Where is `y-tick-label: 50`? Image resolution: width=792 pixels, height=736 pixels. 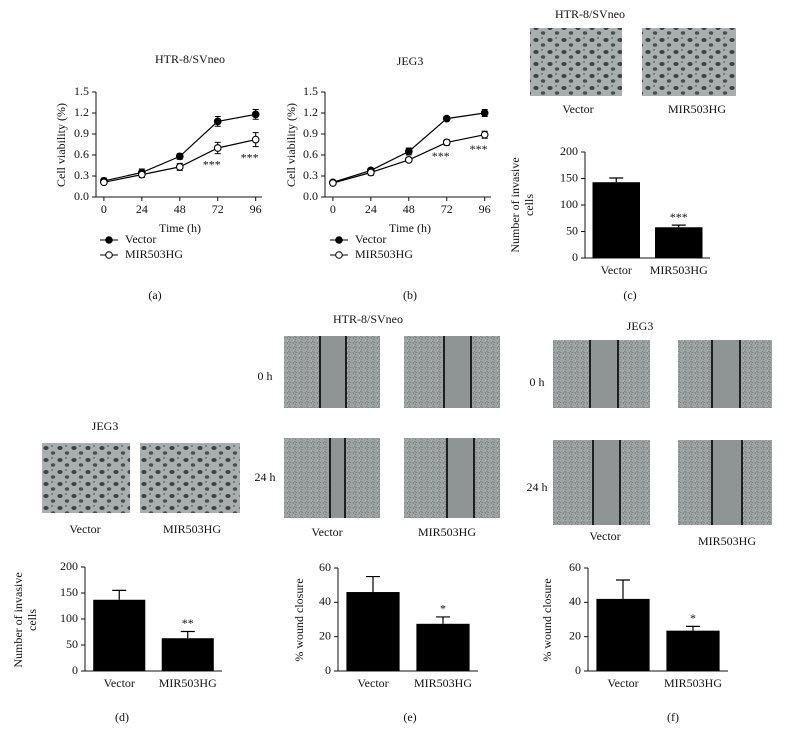 y-tick-label: 50 is located at coordinates (72, 644).